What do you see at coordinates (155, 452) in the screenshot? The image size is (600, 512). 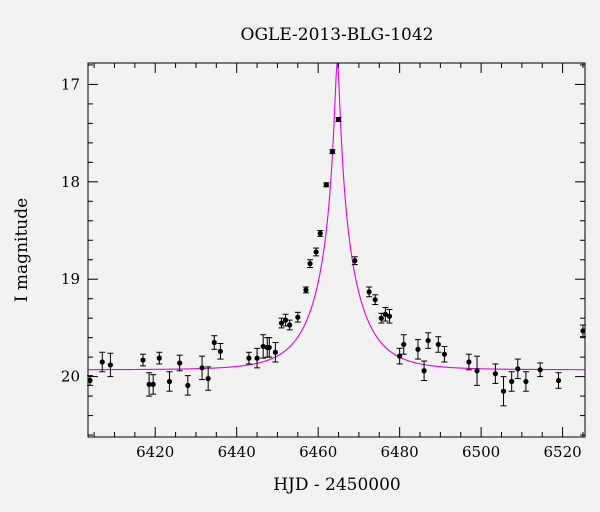 I see `x-tick-label: 6420` at bounding box center [155, 452].